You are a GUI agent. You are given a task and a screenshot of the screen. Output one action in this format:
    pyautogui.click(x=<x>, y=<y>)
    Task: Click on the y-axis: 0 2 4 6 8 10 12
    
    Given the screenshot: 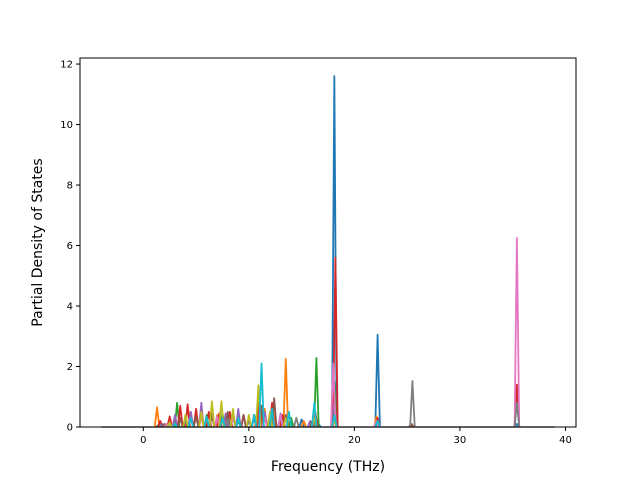 What is the action you would take?
    pyautogui.click(x=70, y=247)
    